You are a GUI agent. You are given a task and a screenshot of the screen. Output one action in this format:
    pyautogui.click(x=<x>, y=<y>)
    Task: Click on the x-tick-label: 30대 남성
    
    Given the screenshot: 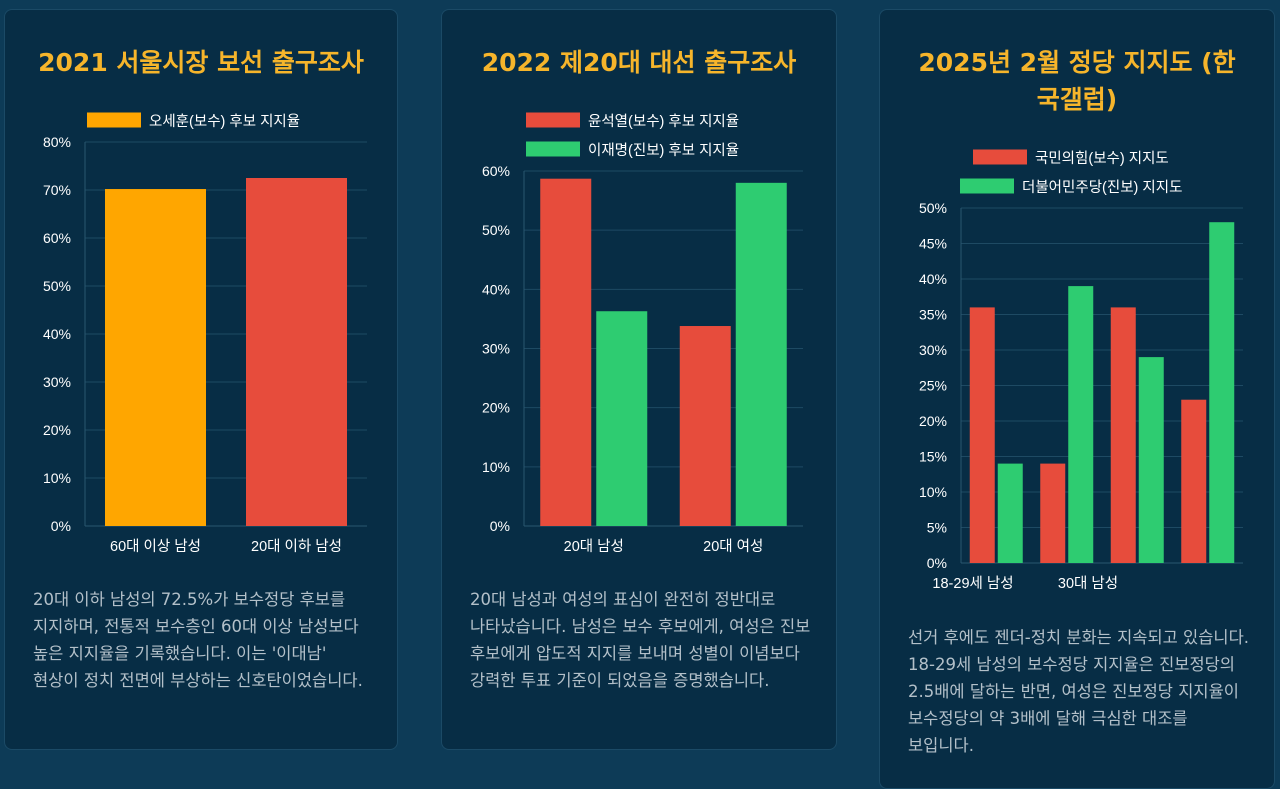 What is the action you would take?
    pyautogui.click(x=1088, y=583)
    